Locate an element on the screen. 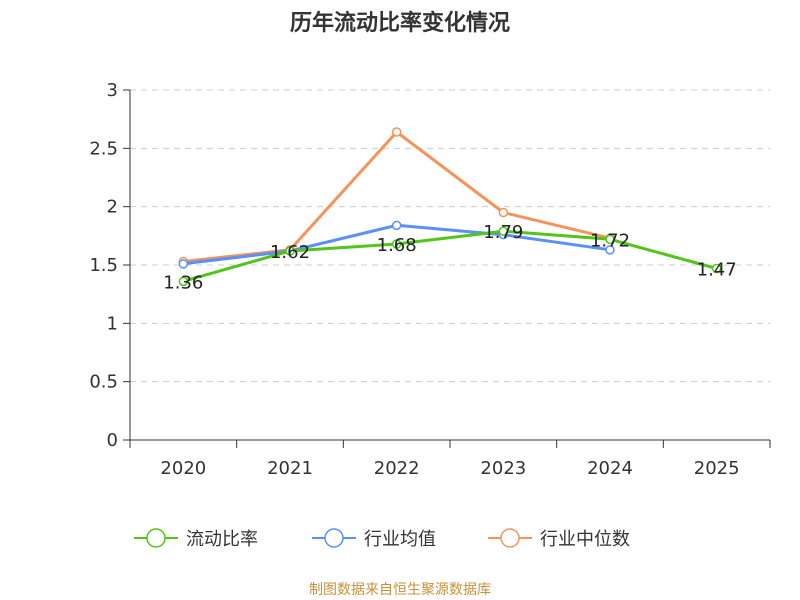 The height and width of the screenshot is (600, 800). data-label: 1.36 is located at coordinates (183, 282).